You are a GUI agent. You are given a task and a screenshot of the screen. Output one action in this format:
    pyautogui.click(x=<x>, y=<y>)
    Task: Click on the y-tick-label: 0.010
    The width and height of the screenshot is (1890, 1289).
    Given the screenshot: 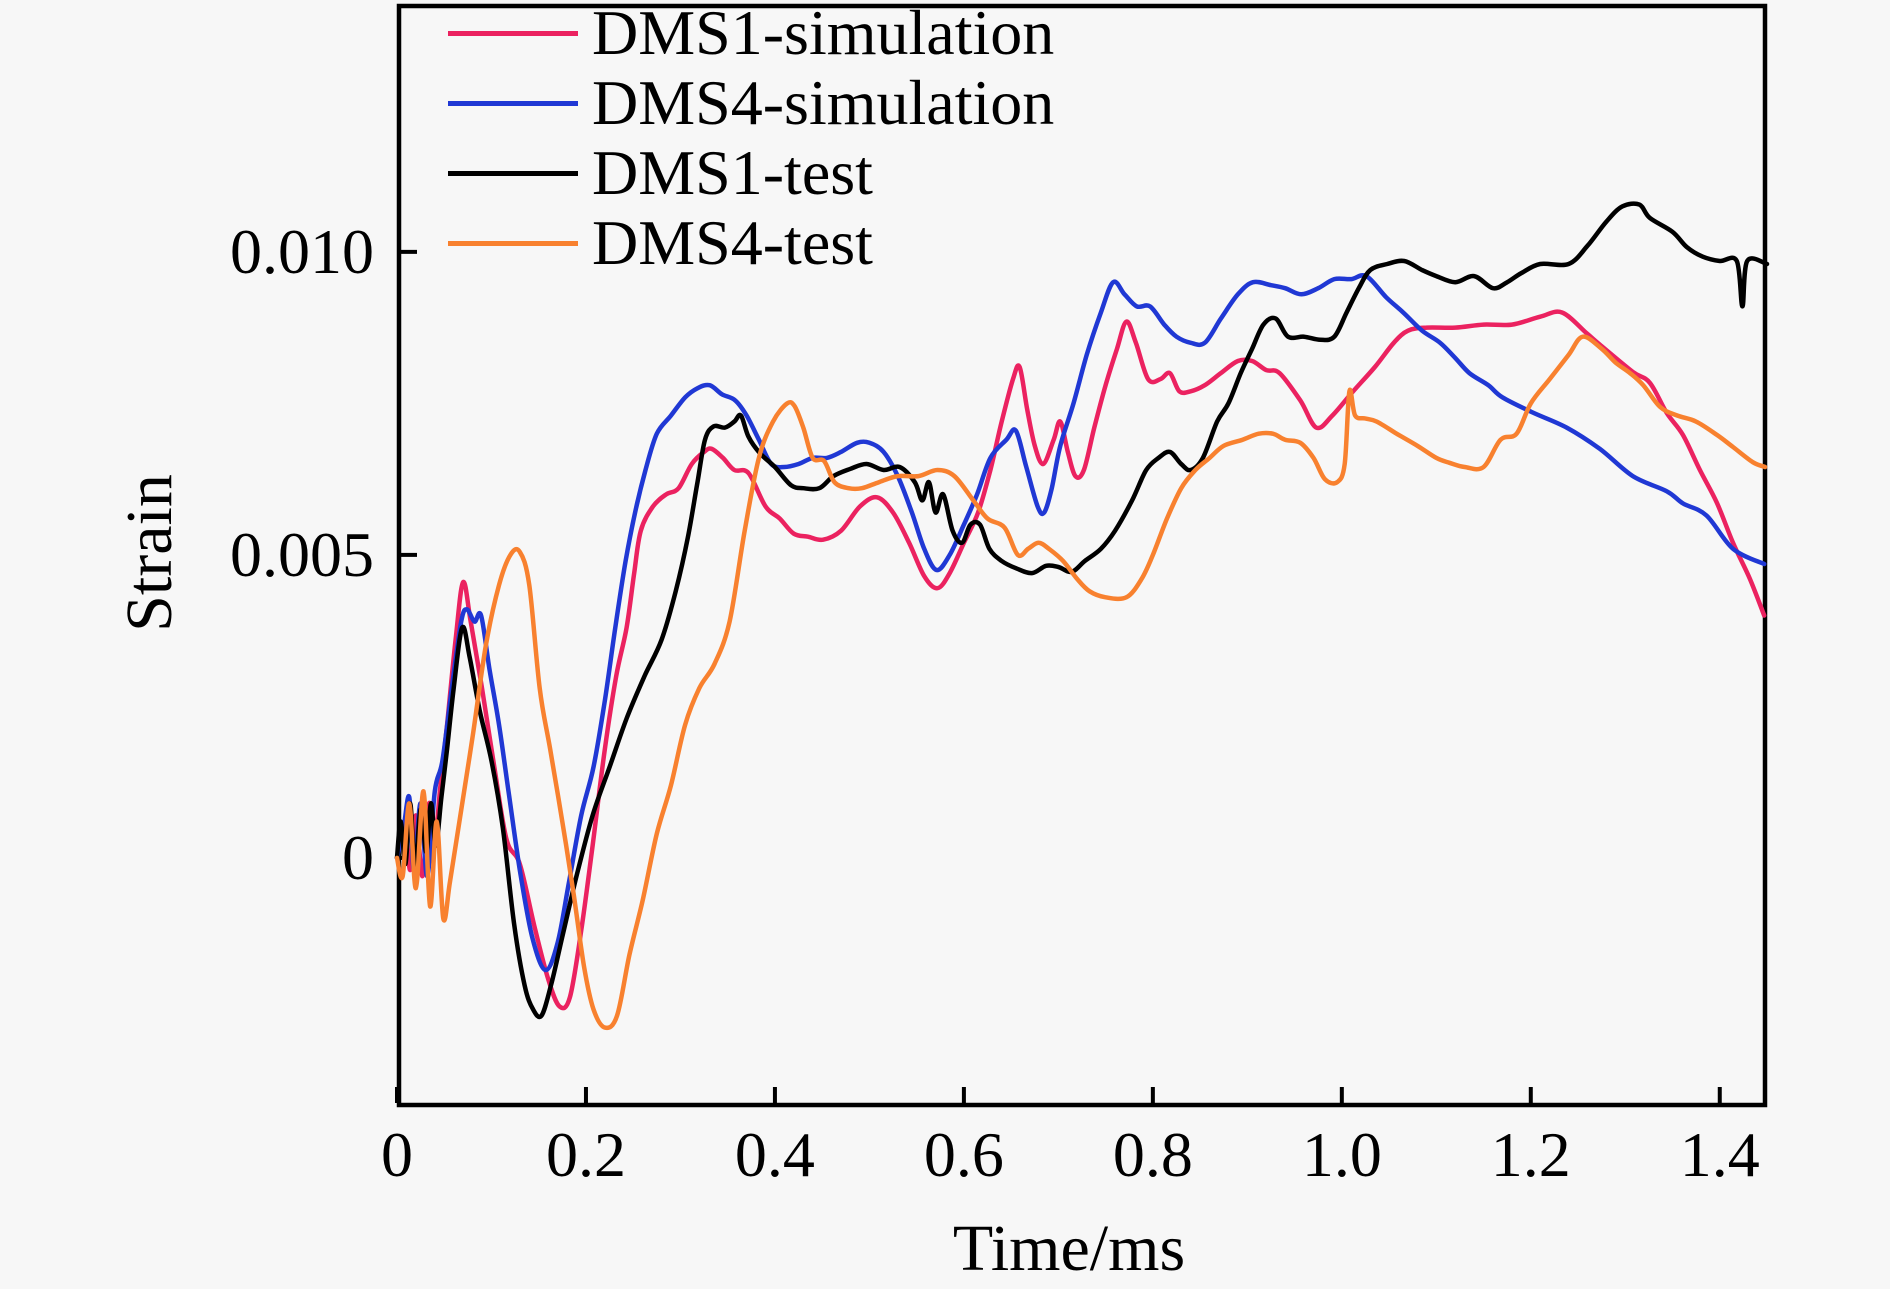 What is the action you would take?
    pyautogui.click(x=302, y=251)
    